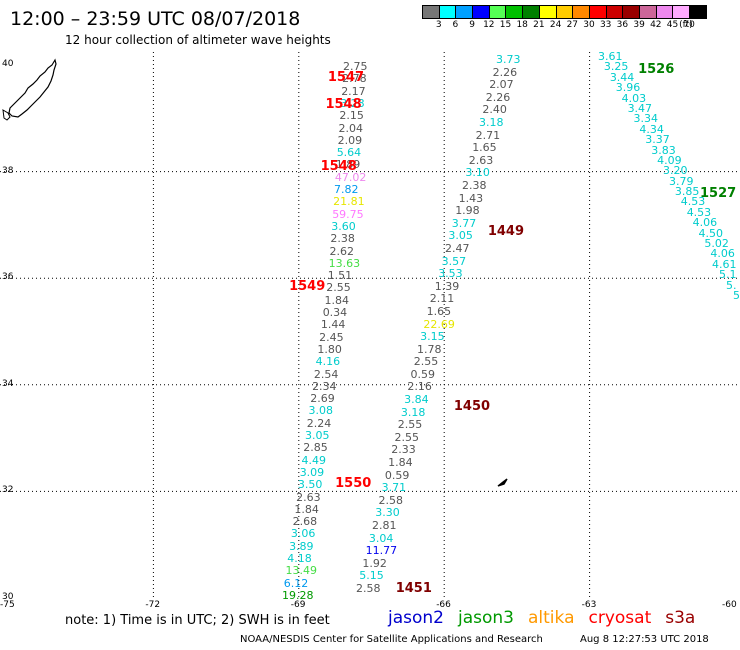 The width and height of the screenshot is (740, 650). What do you see at coordinates (349, 202) in the screenshot?
I see `wave-height-label: 21.81` at bounding box center [349, 202].